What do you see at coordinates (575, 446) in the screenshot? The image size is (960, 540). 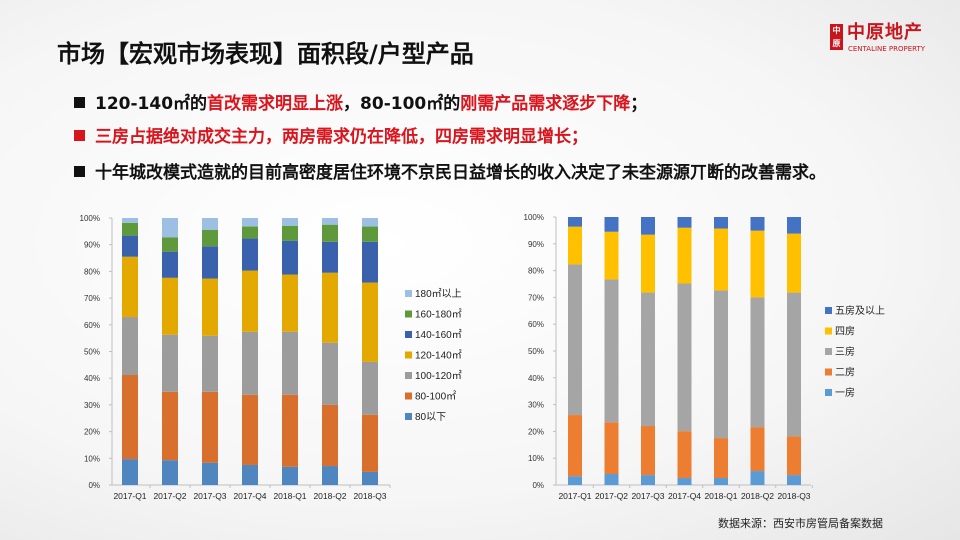 I see `bar-segment-2017-Q1-二房` at bounding box center [575, 446].